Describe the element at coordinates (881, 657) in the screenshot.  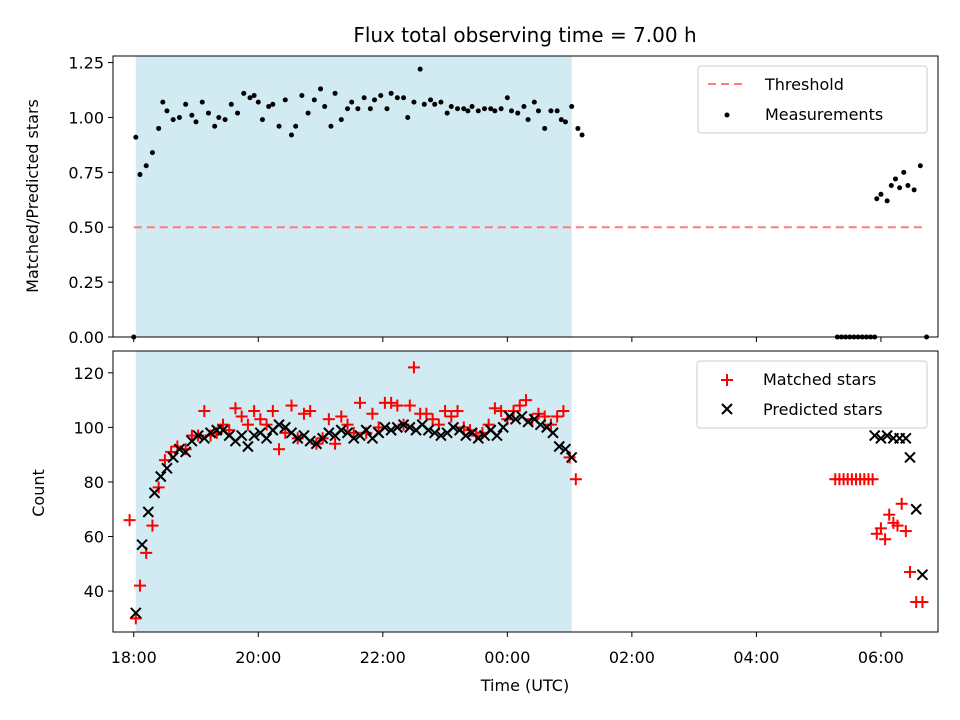
I see `x-tick-label: 06:00` at that location.